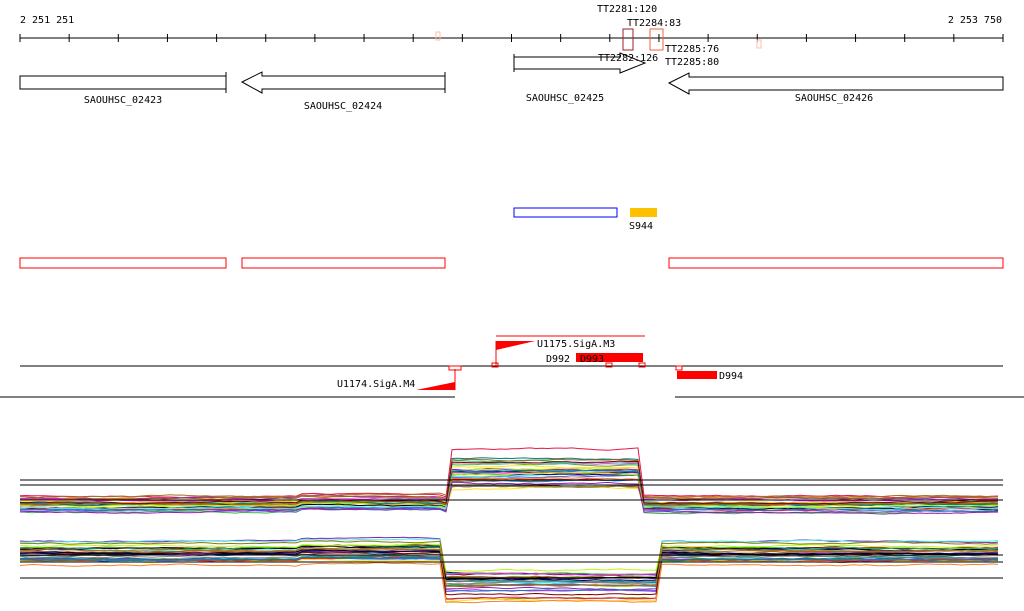 This screenshot has width=1024, height=611. What do you see at coordinates (511, 38) in the screenshot?
I see `ruler-ticks` at bounding box center [511, 38].